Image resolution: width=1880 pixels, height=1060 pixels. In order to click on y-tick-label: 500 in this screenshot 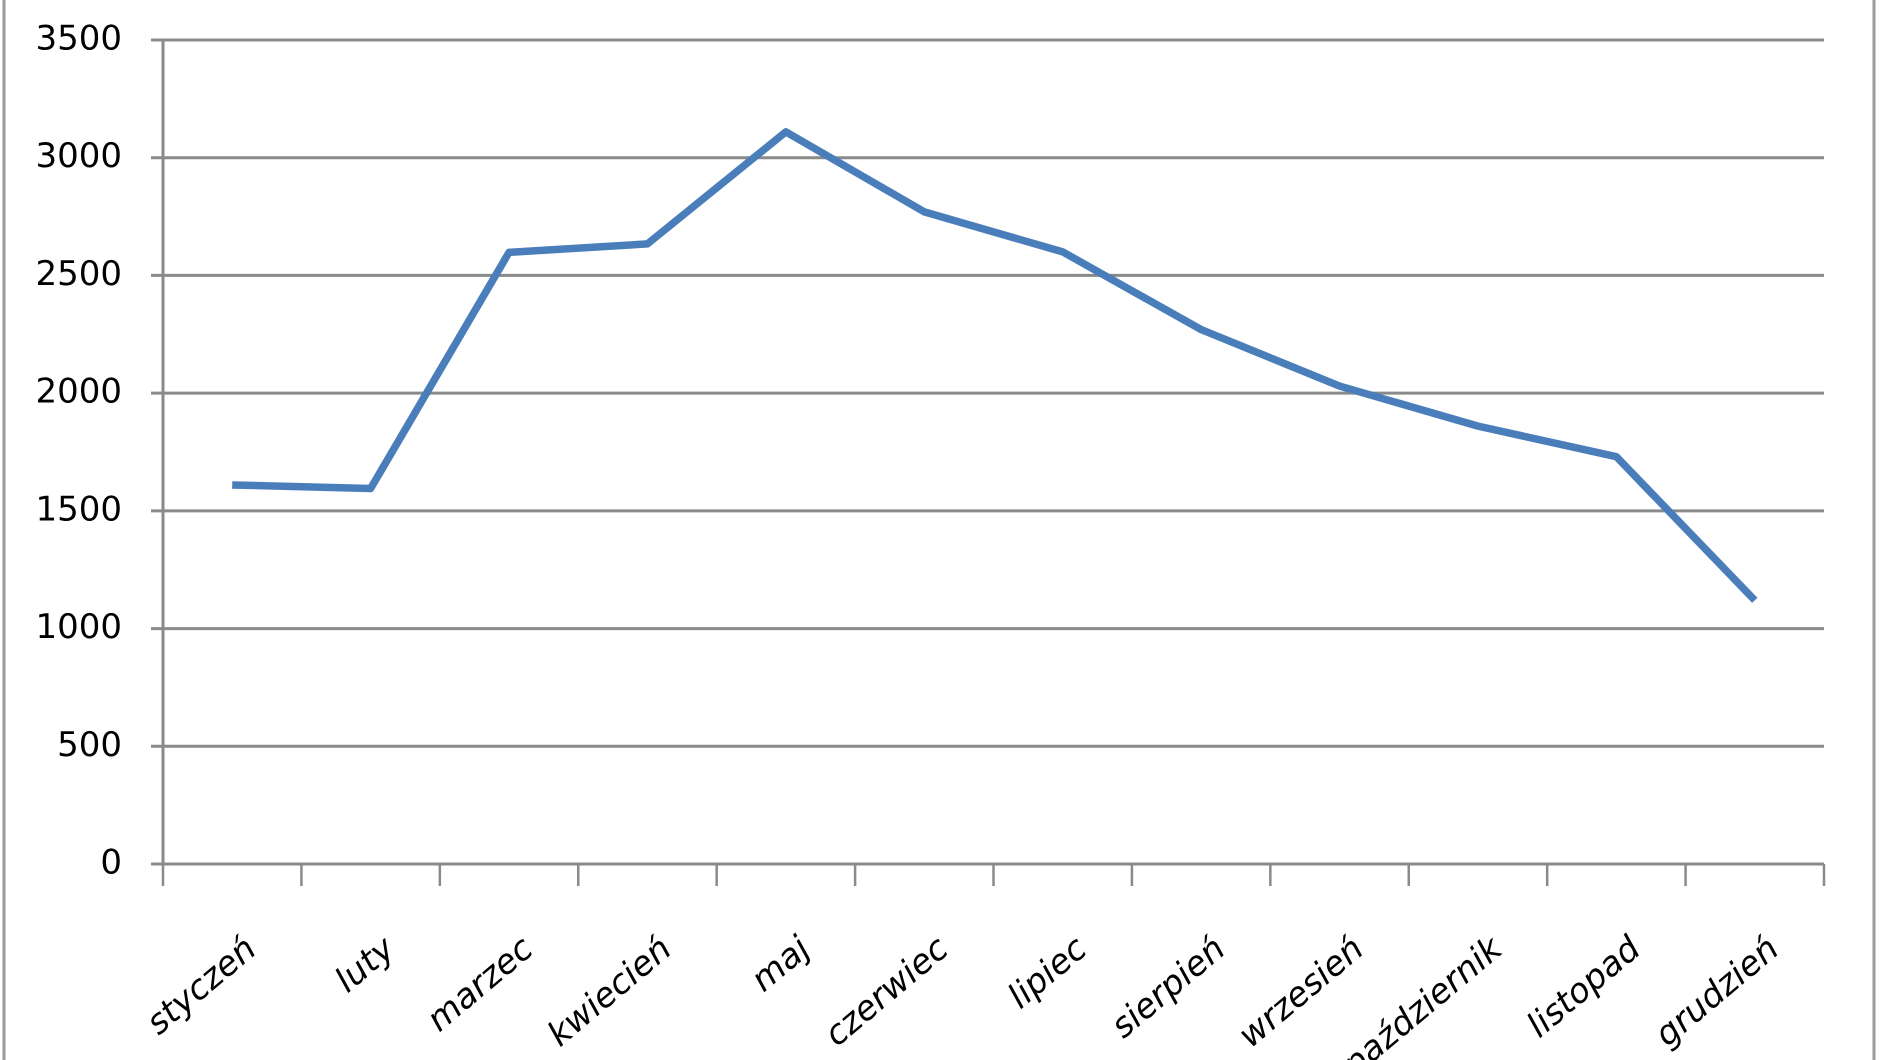, I will do `click(89, 745)`.